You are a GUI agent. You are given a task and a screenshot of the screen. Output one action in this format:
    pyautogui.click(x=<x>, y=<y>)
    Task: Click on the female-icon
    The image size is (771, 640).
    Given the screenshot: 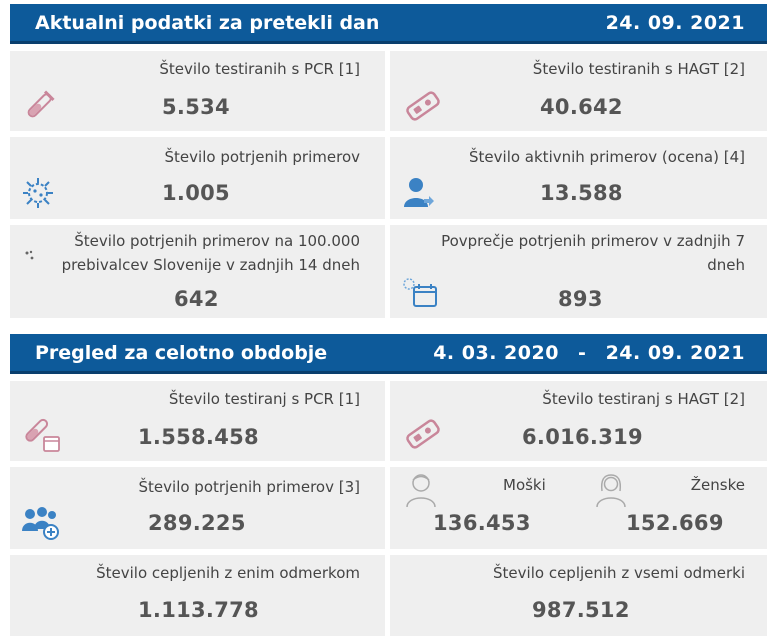 What is the action you would take?
    pyautogui.click(x=611, y=491)
    